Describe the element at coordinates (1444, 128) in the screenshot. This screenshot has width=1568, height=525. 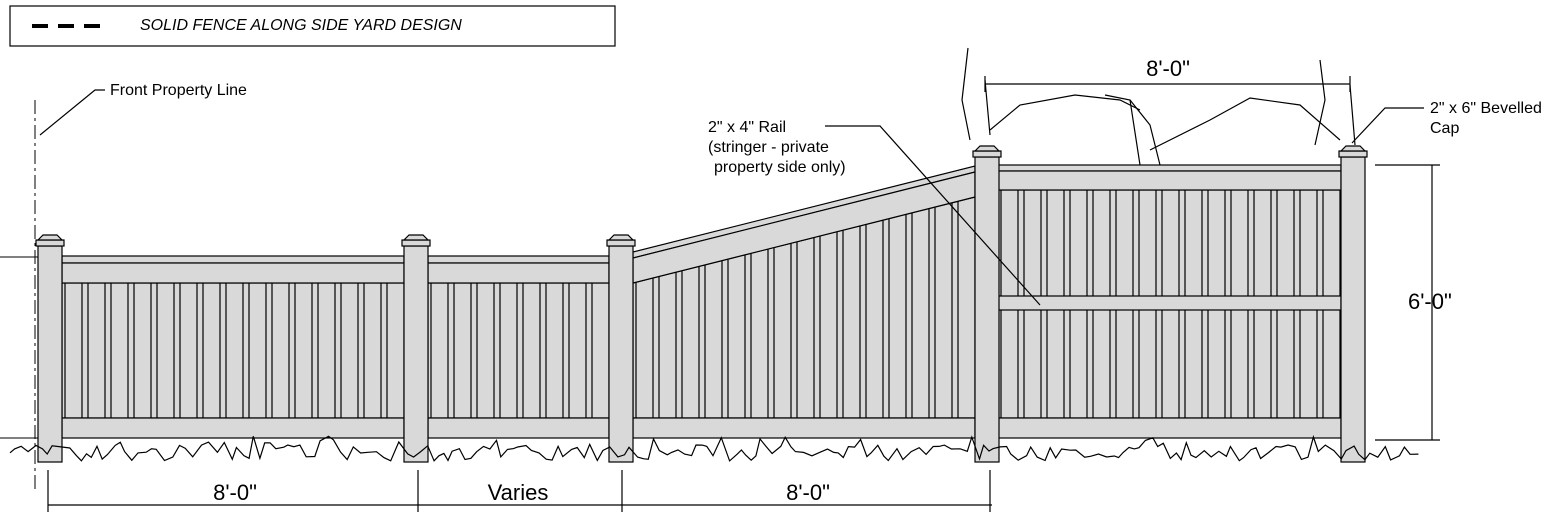
I see `callout: Cap` at that location.